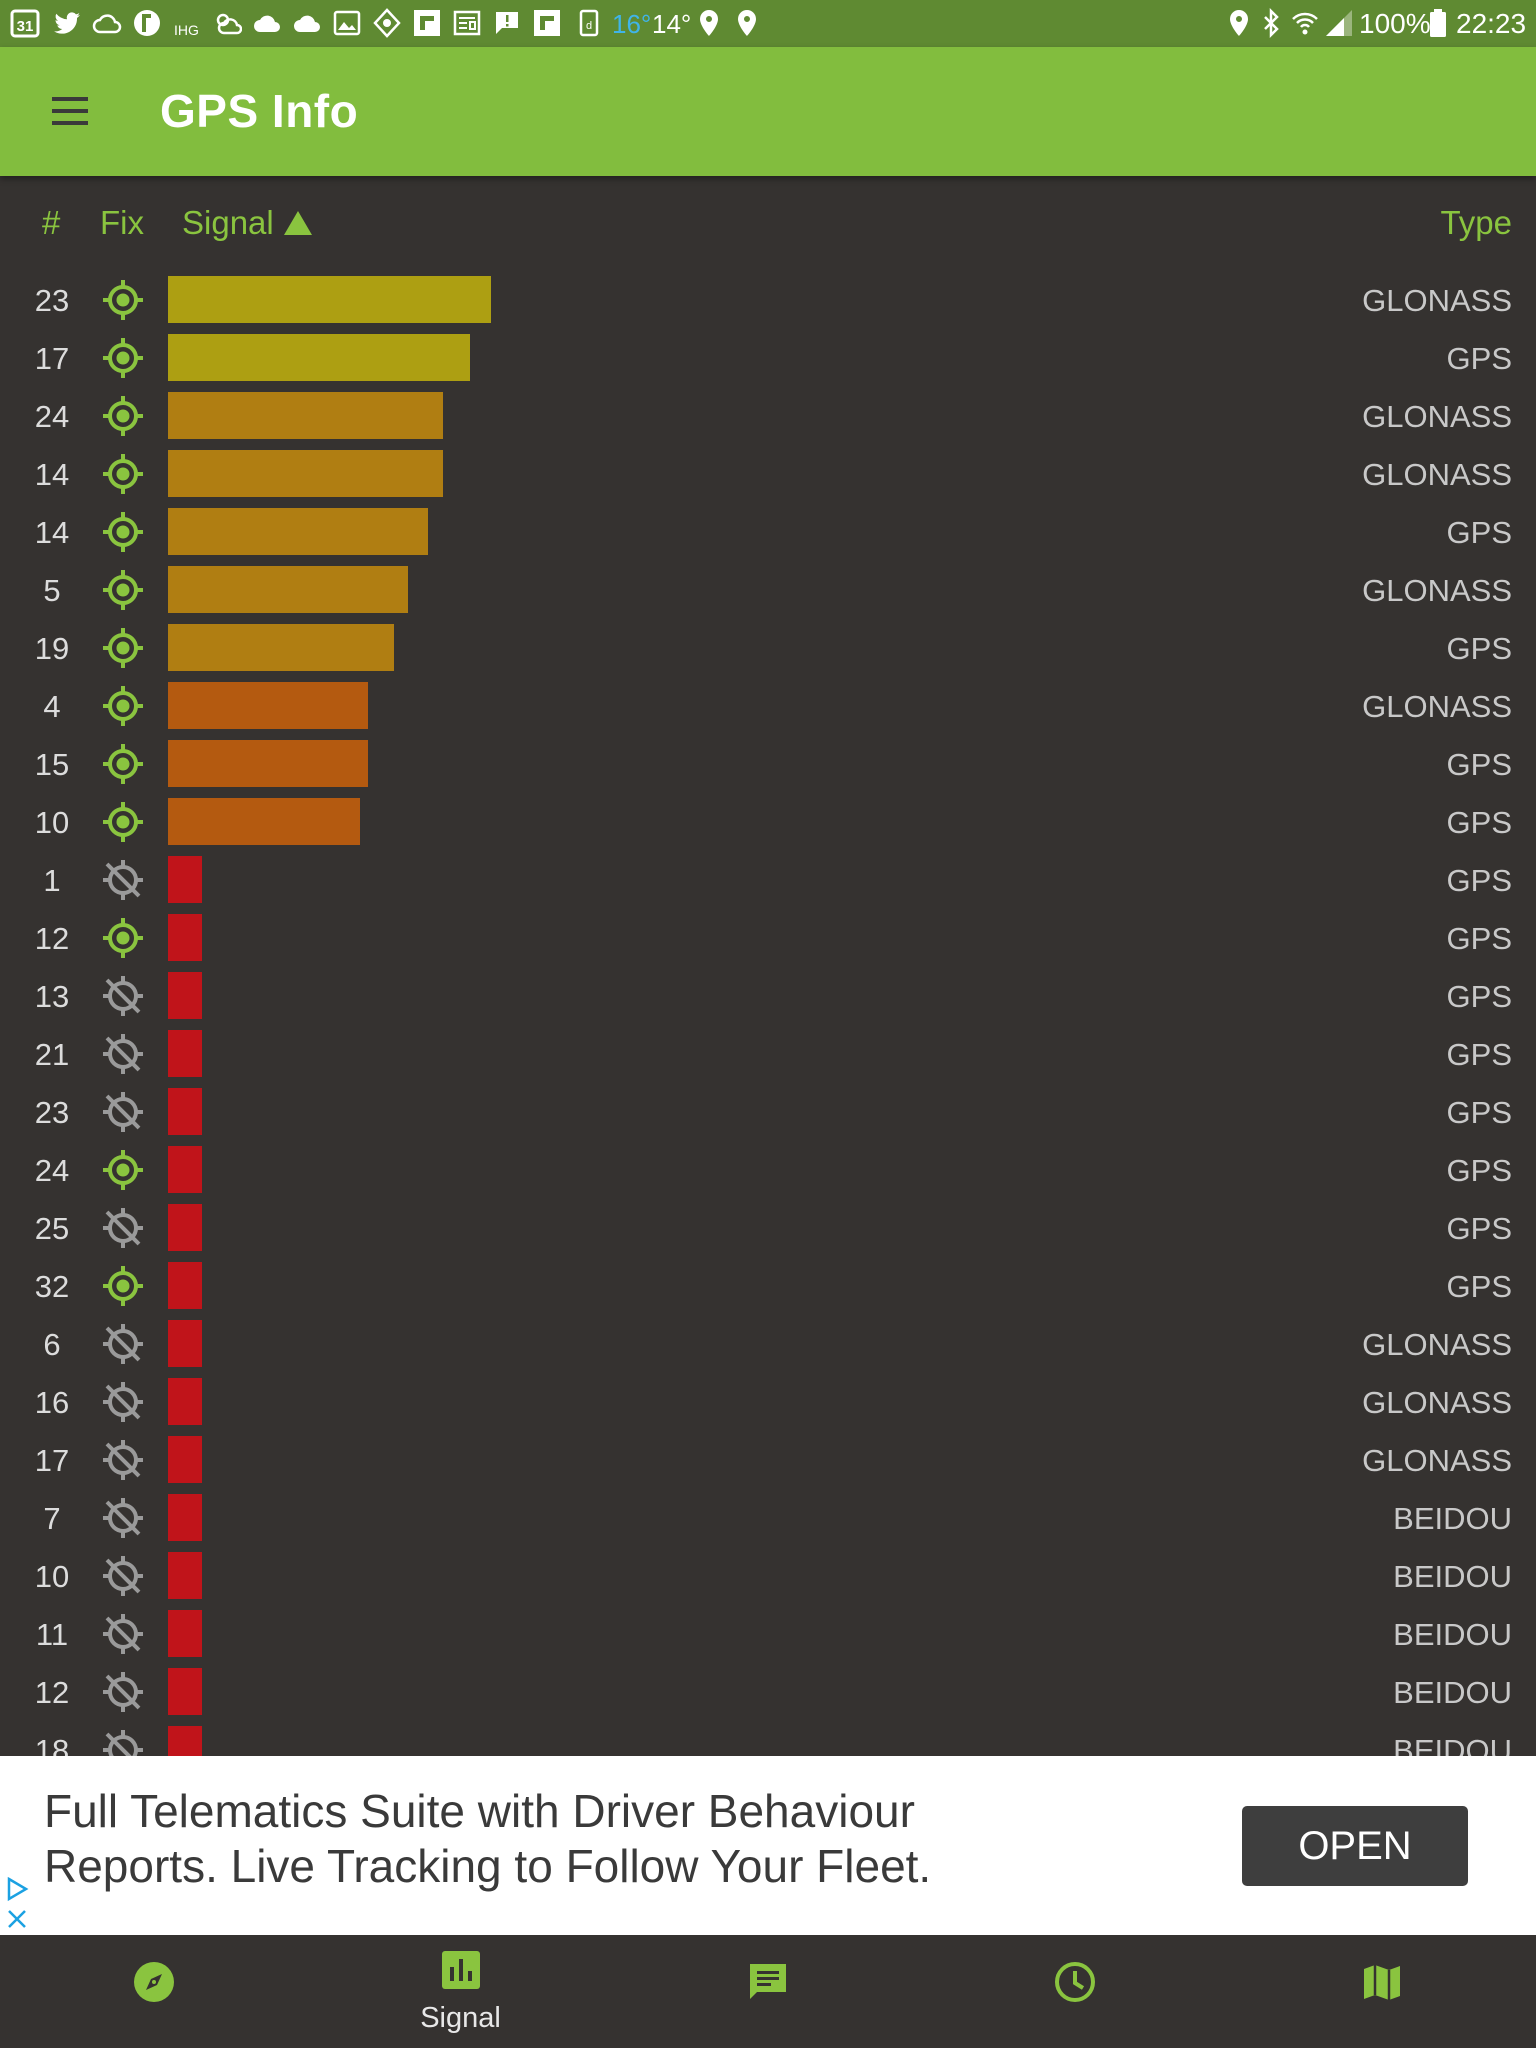 This screenshot has width=1536, height=2048. What do you see at coordinates (25, 23) in the screenshot?
I see `calendar-icon: 31` at bounding box center [25, 23].